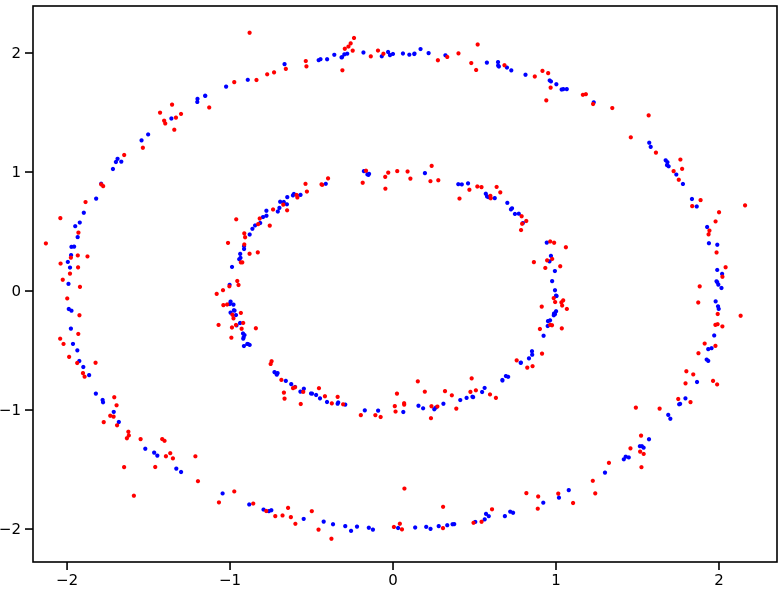  What do you see at coordinates (393, 580) in the screenshot?
I see `x-tick-label: 0` at bounding box center [393, 580].